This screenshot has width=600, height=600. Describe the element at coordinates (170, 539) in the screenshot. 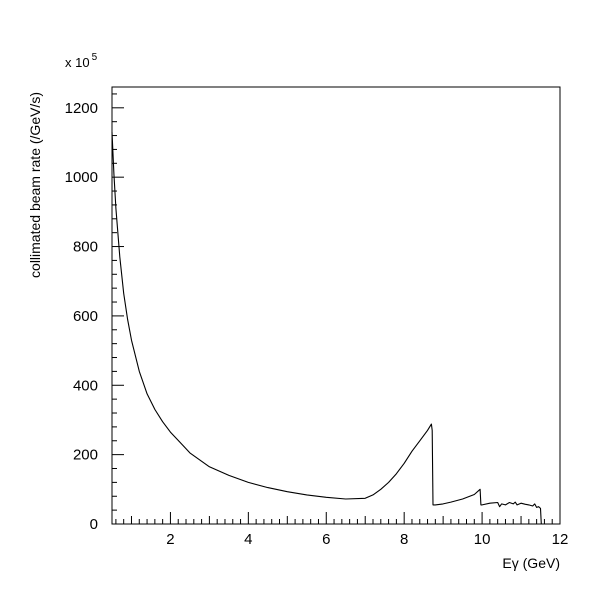

I see `x-tick-label: 2` at that location.